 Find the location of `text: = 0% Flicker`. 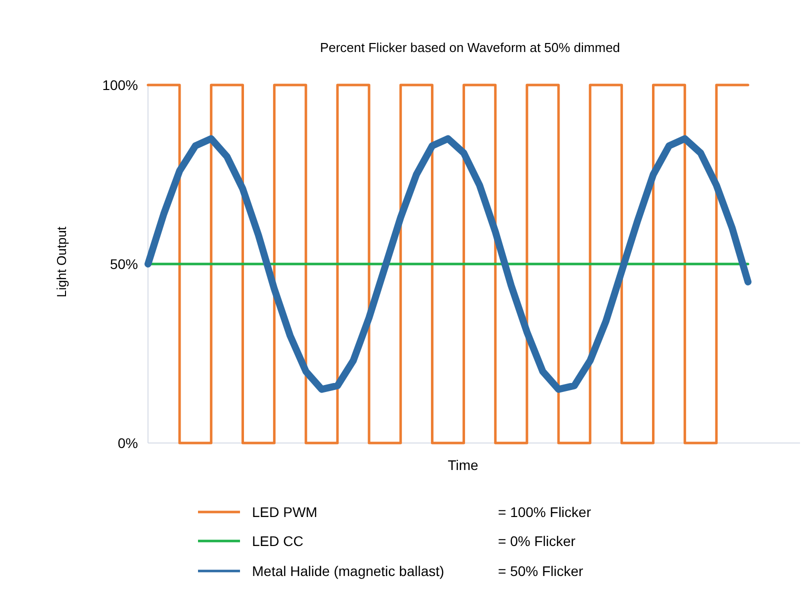

text: = 0% Flicker is located at coordinates (537, 540).